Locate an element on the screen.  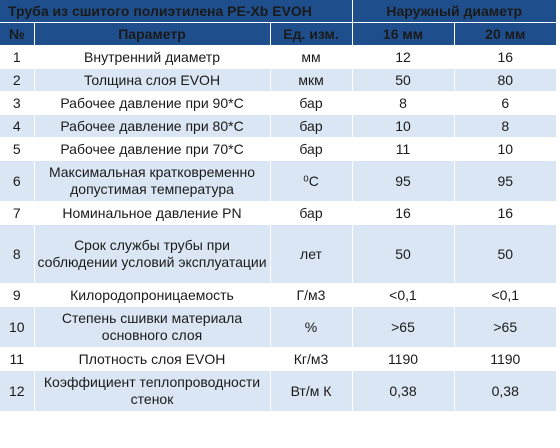
row-unit: ⁰С is located at coordinates (311, 181).